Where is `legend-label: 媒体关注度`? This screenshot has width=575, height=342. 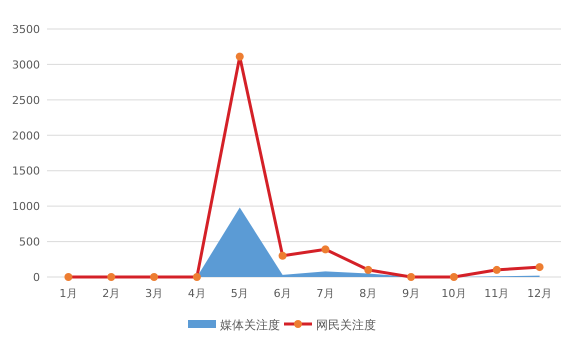 legend-label: 媒体关注度 is located at coordinates (250, 325).